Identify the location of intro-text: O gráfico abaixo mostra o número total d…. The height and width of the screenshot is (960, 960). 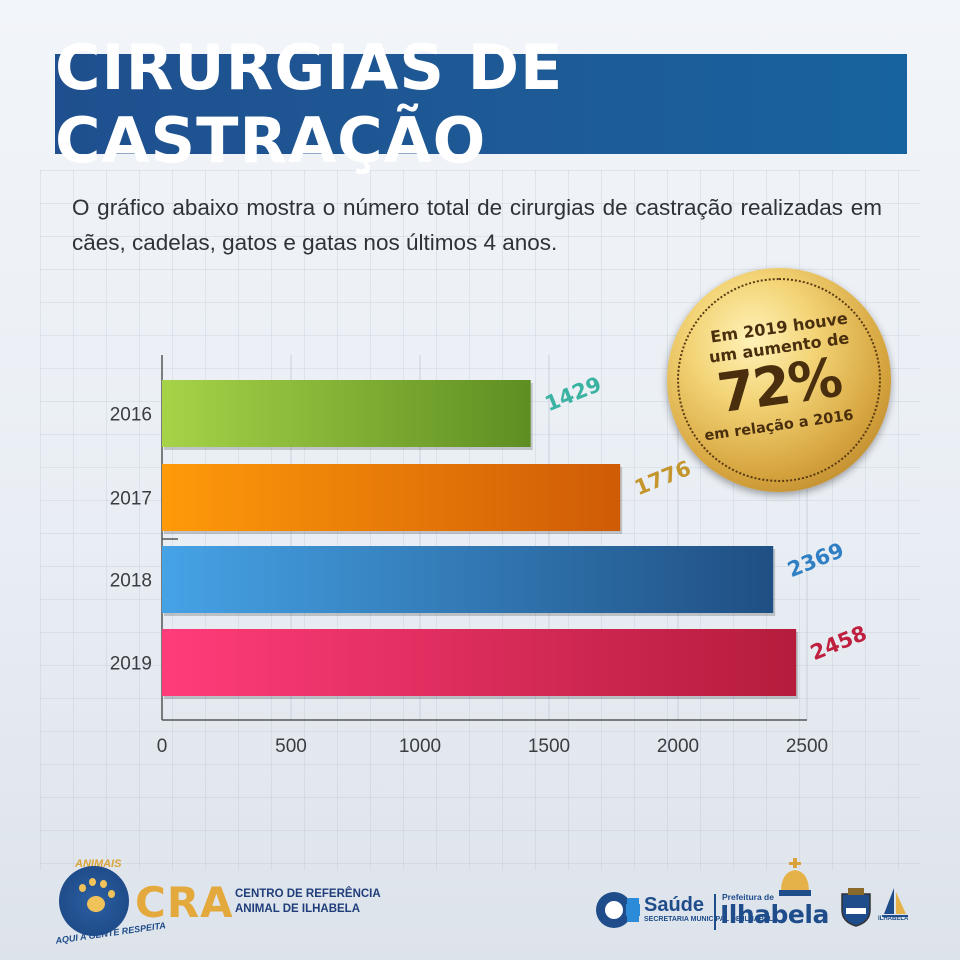
(477, 225).